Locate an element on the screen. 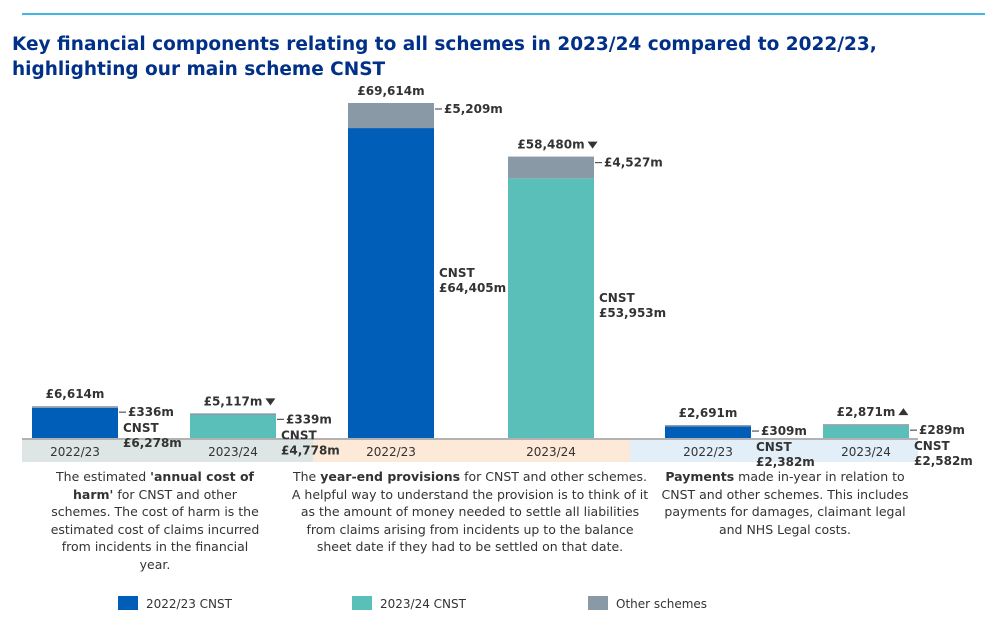 Image resolution: width=1000 pixels, height=625 pixels. legend-label: 2022/23 CNST is located at coordinates (189, 604).